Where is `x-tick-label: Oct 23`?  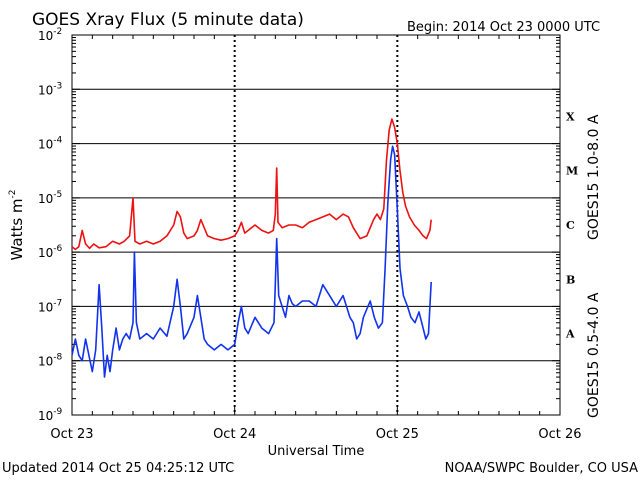
x-tick-label: Oct 23 is located at coordinates (71, 434).